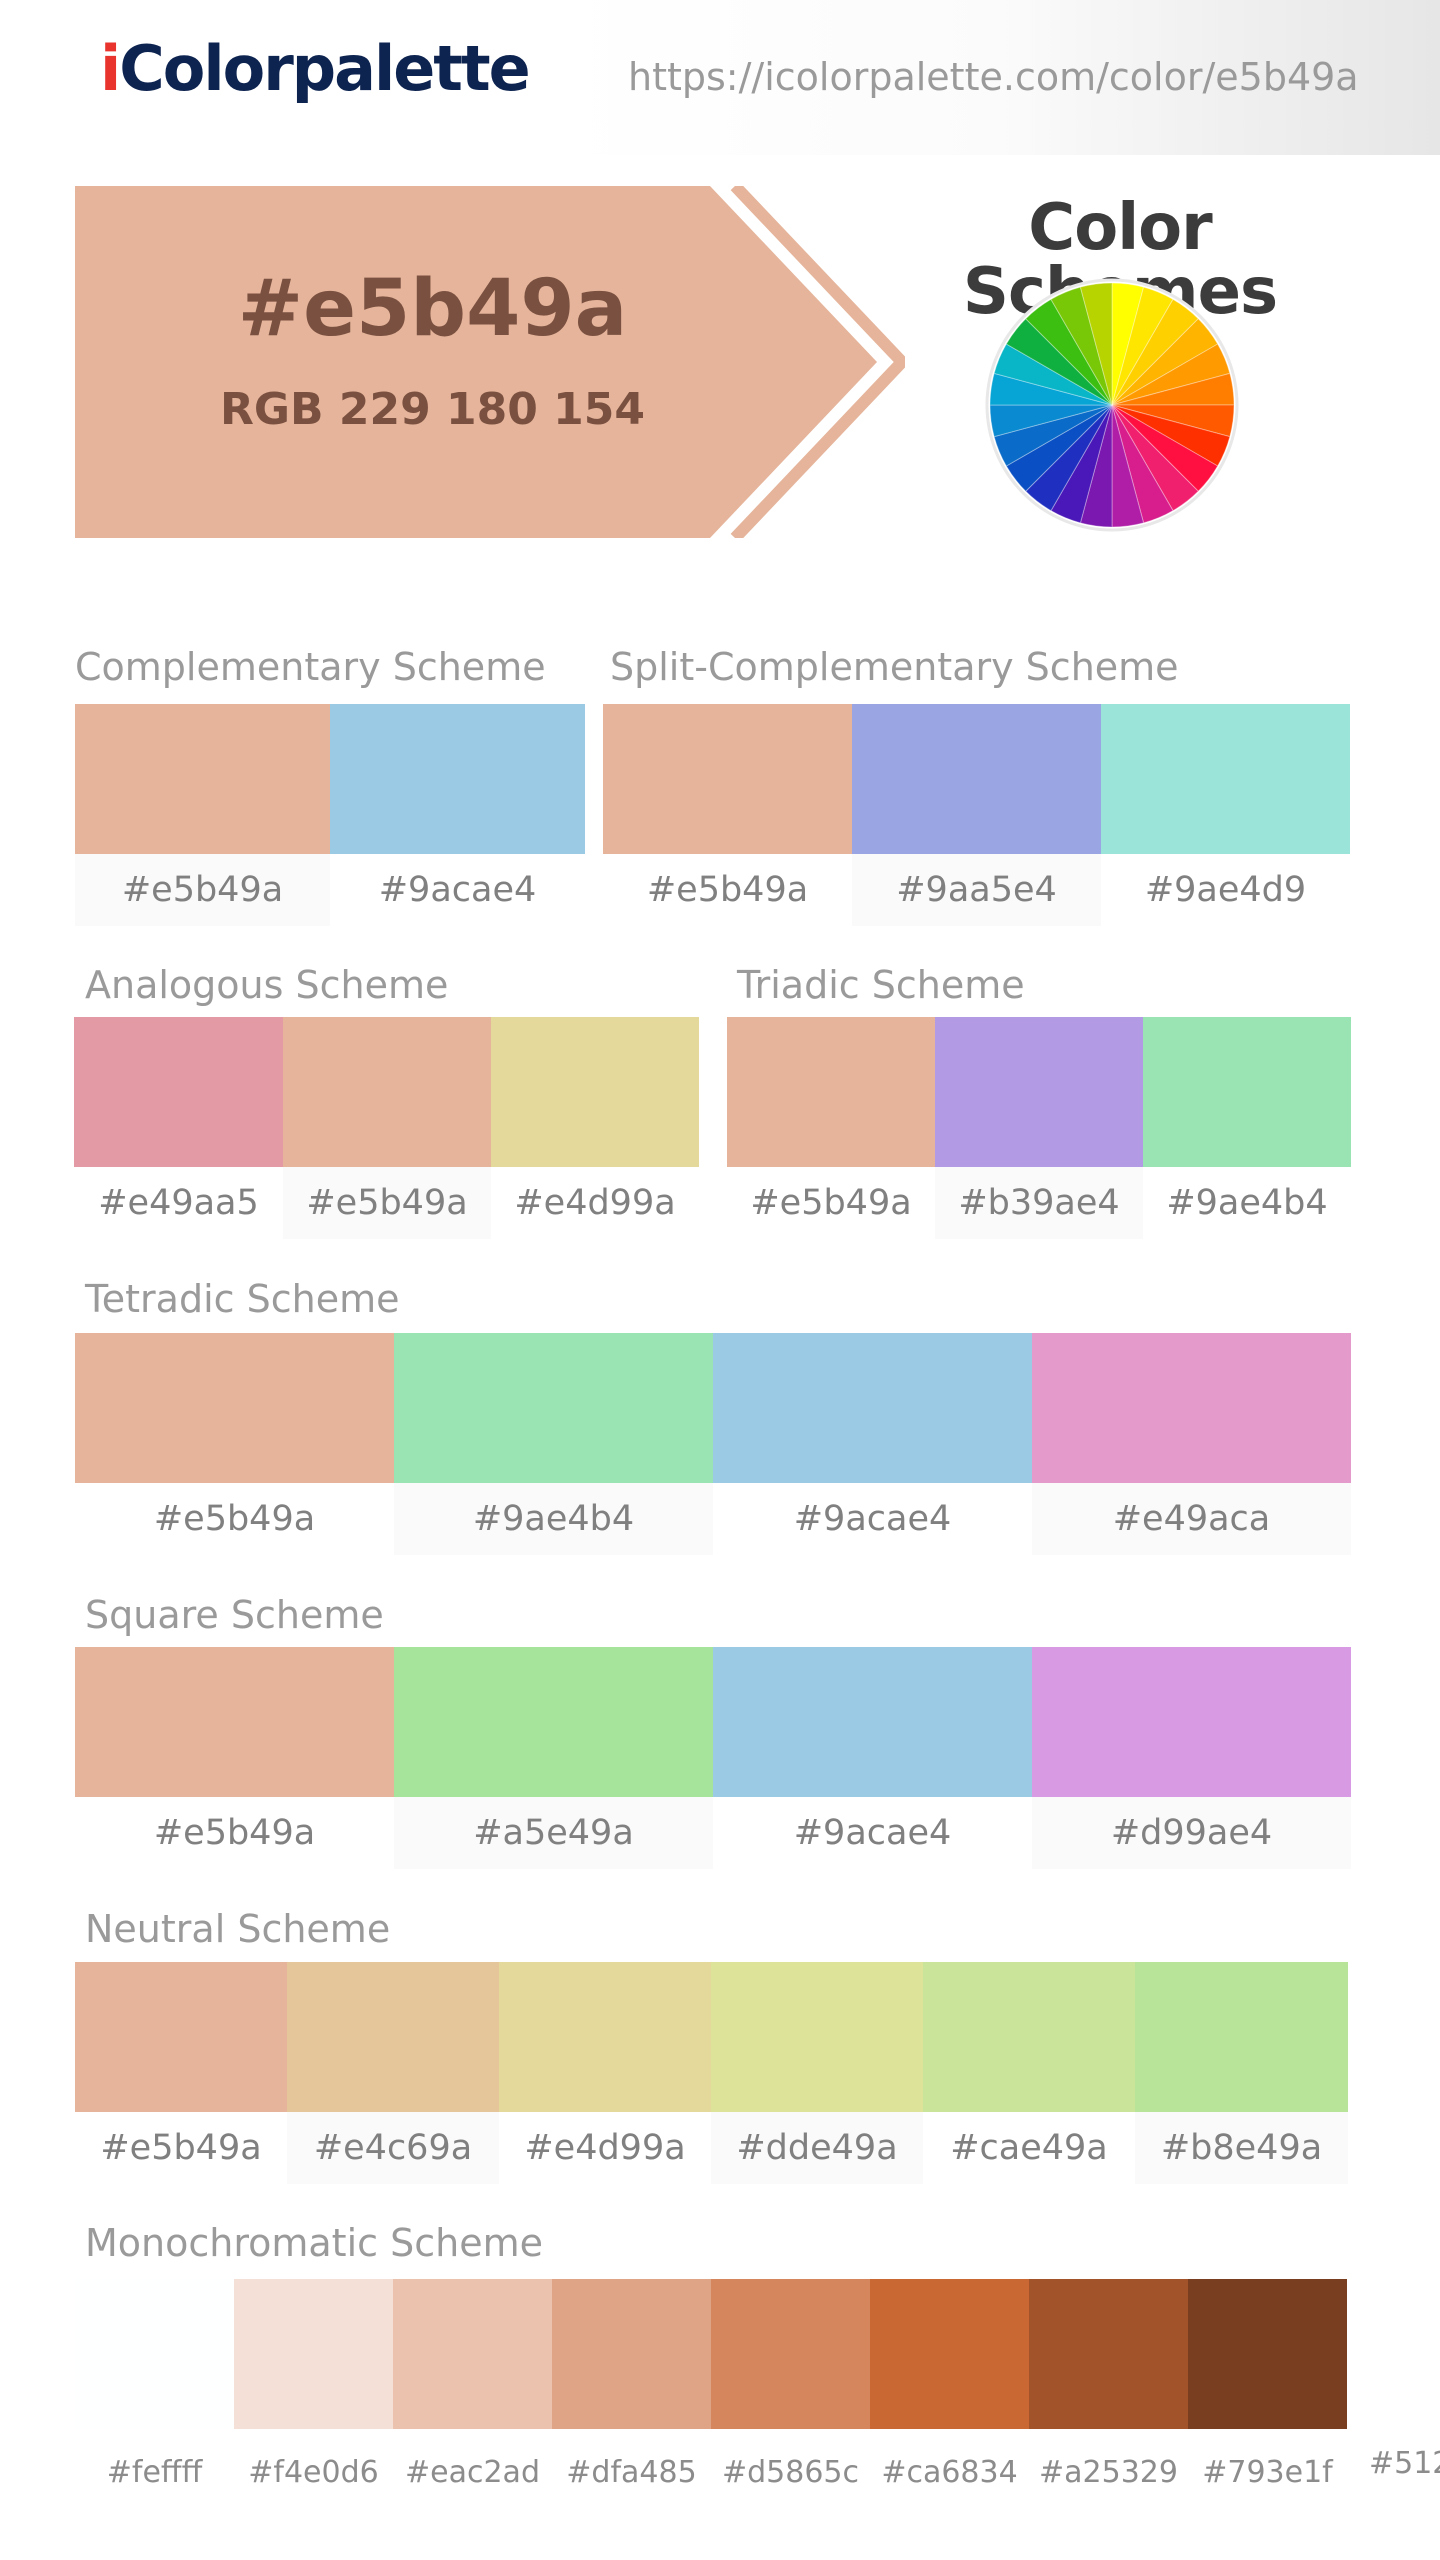 The image size is (1440, 2560). I want to click on neutral-color-2: #e4c69a, so click(393, 2073).